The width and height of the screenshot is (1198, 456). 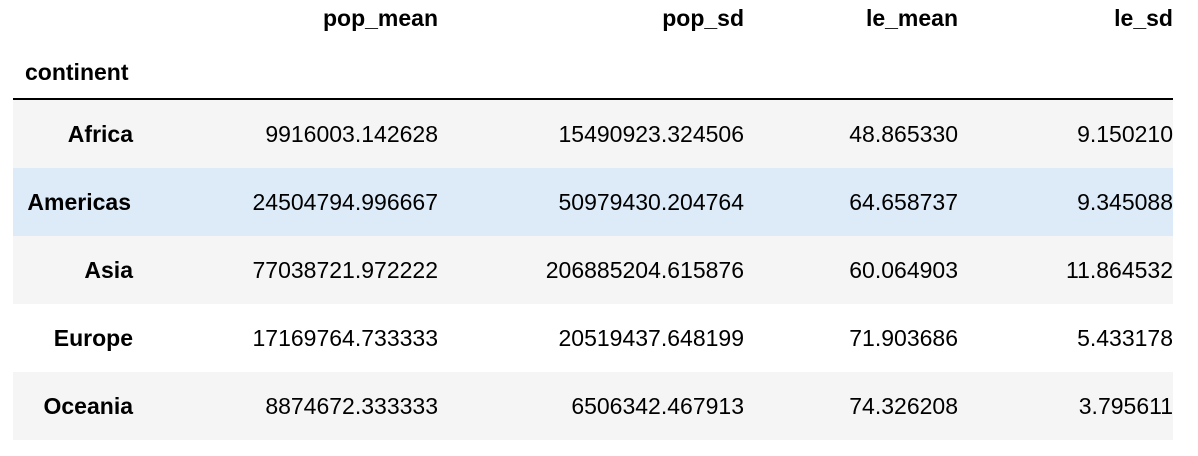 I want to click on cell-le-sd: 9.345088, so click(x=1125, y=202).